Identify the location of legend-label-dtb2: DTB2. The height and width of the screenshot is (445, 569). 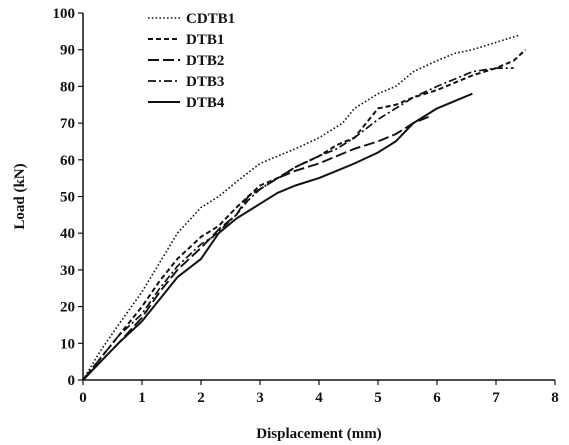
(205, 61).